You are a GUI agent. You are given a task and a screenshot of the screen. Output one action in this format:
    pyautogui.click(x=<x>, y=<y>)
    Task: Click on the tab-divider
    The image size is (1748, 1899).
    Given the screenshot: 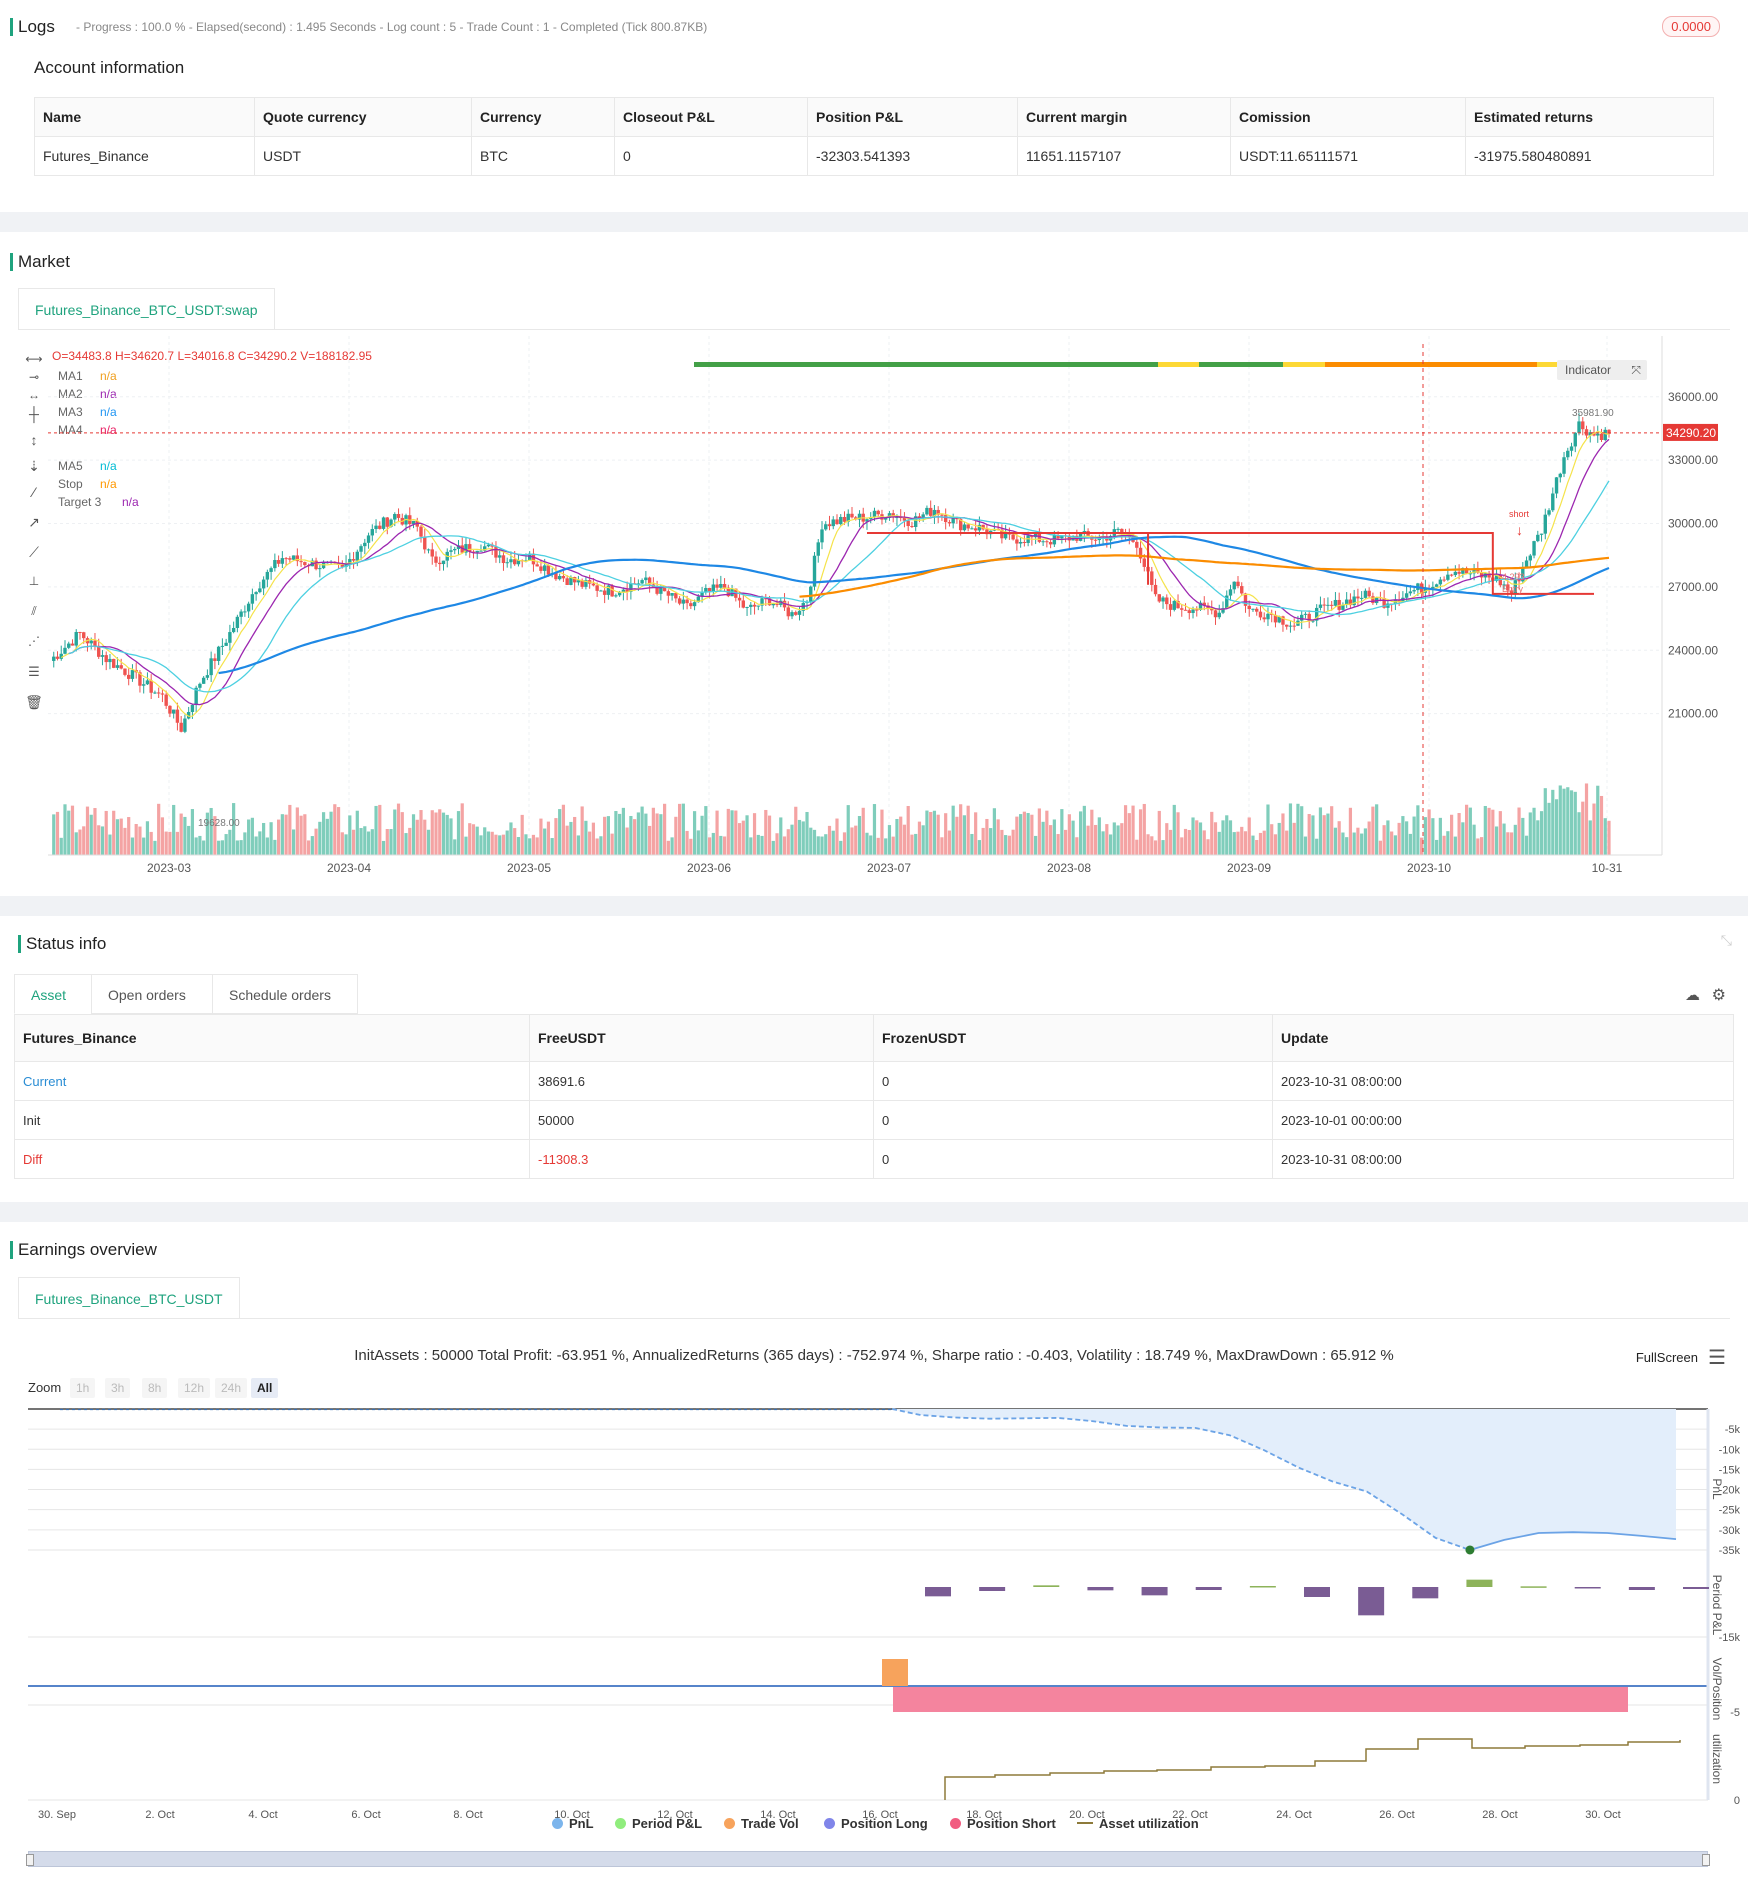 What is the action you would take?
    pyautogui.click(x=874, y=1318)
    